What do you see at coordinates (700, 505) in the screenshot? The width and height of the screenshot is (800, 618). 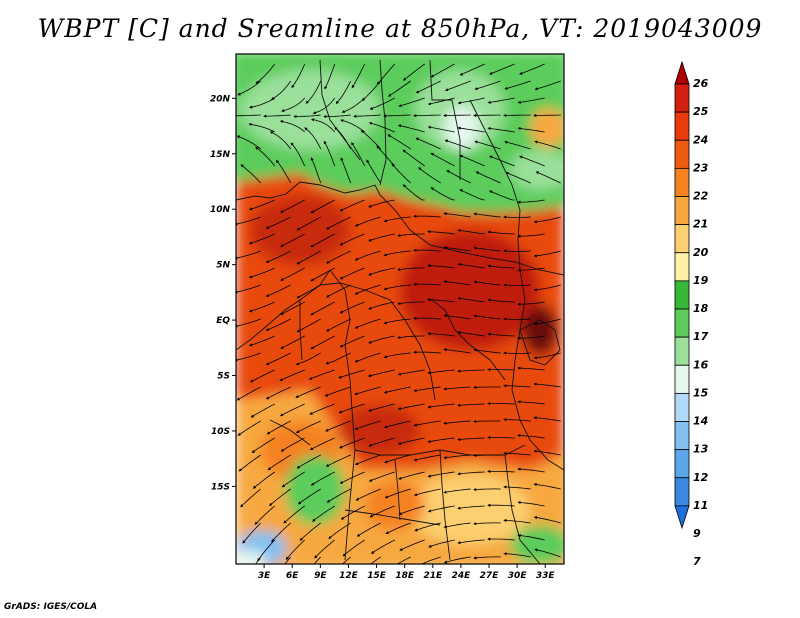 I see `colorbar-label: 11` at bounding box center [700, 505].